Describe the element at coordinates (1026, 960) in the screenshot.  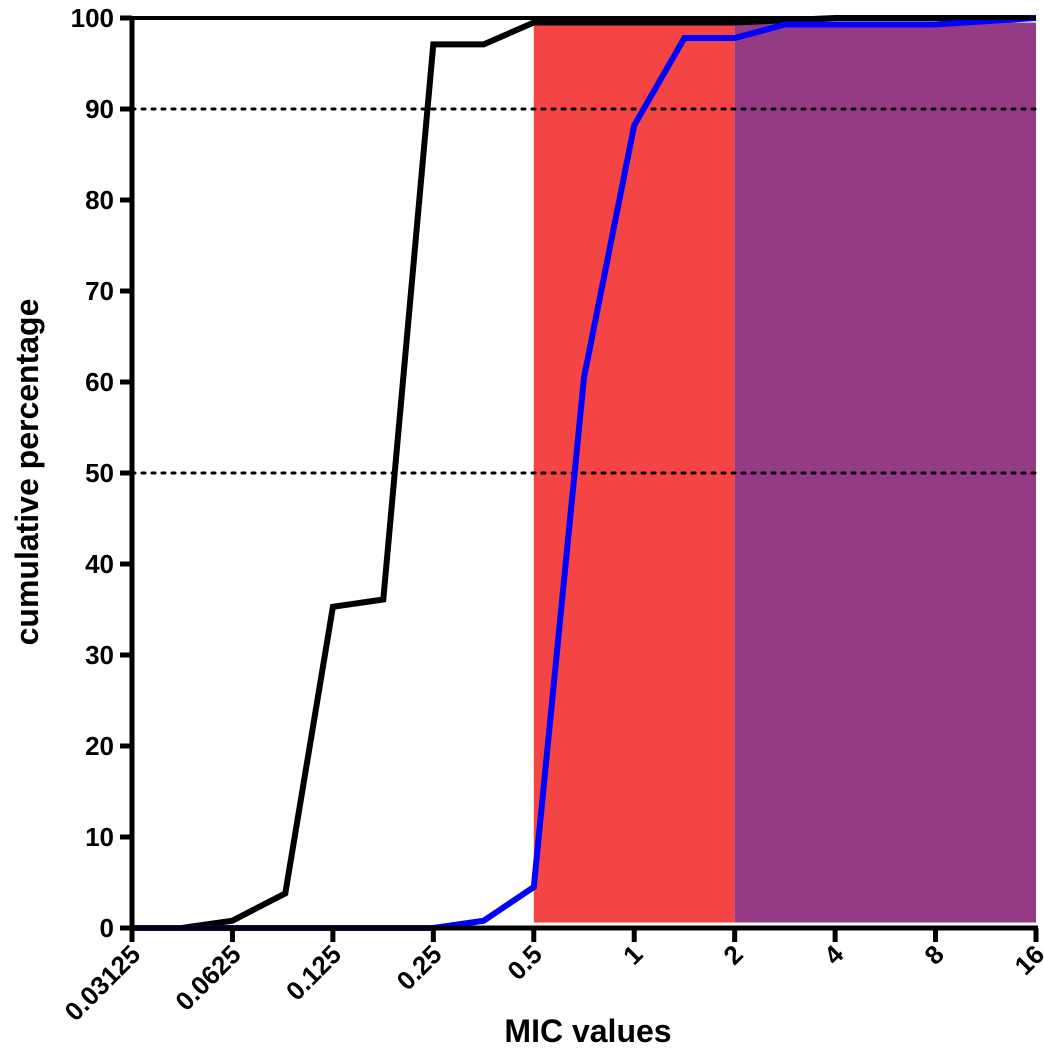
I see `x-tick-label: 16` at that location.